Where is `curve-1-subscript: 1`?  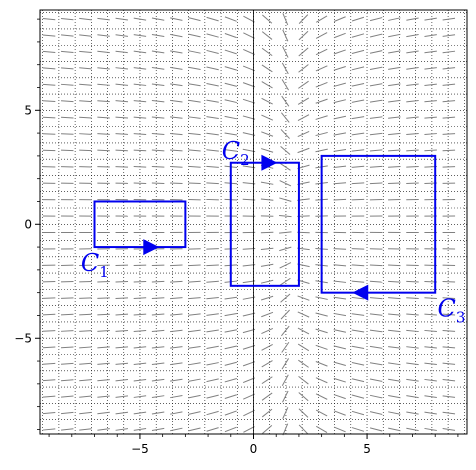 curve-1-subscript: 1 is located at coordinates (104, 272).